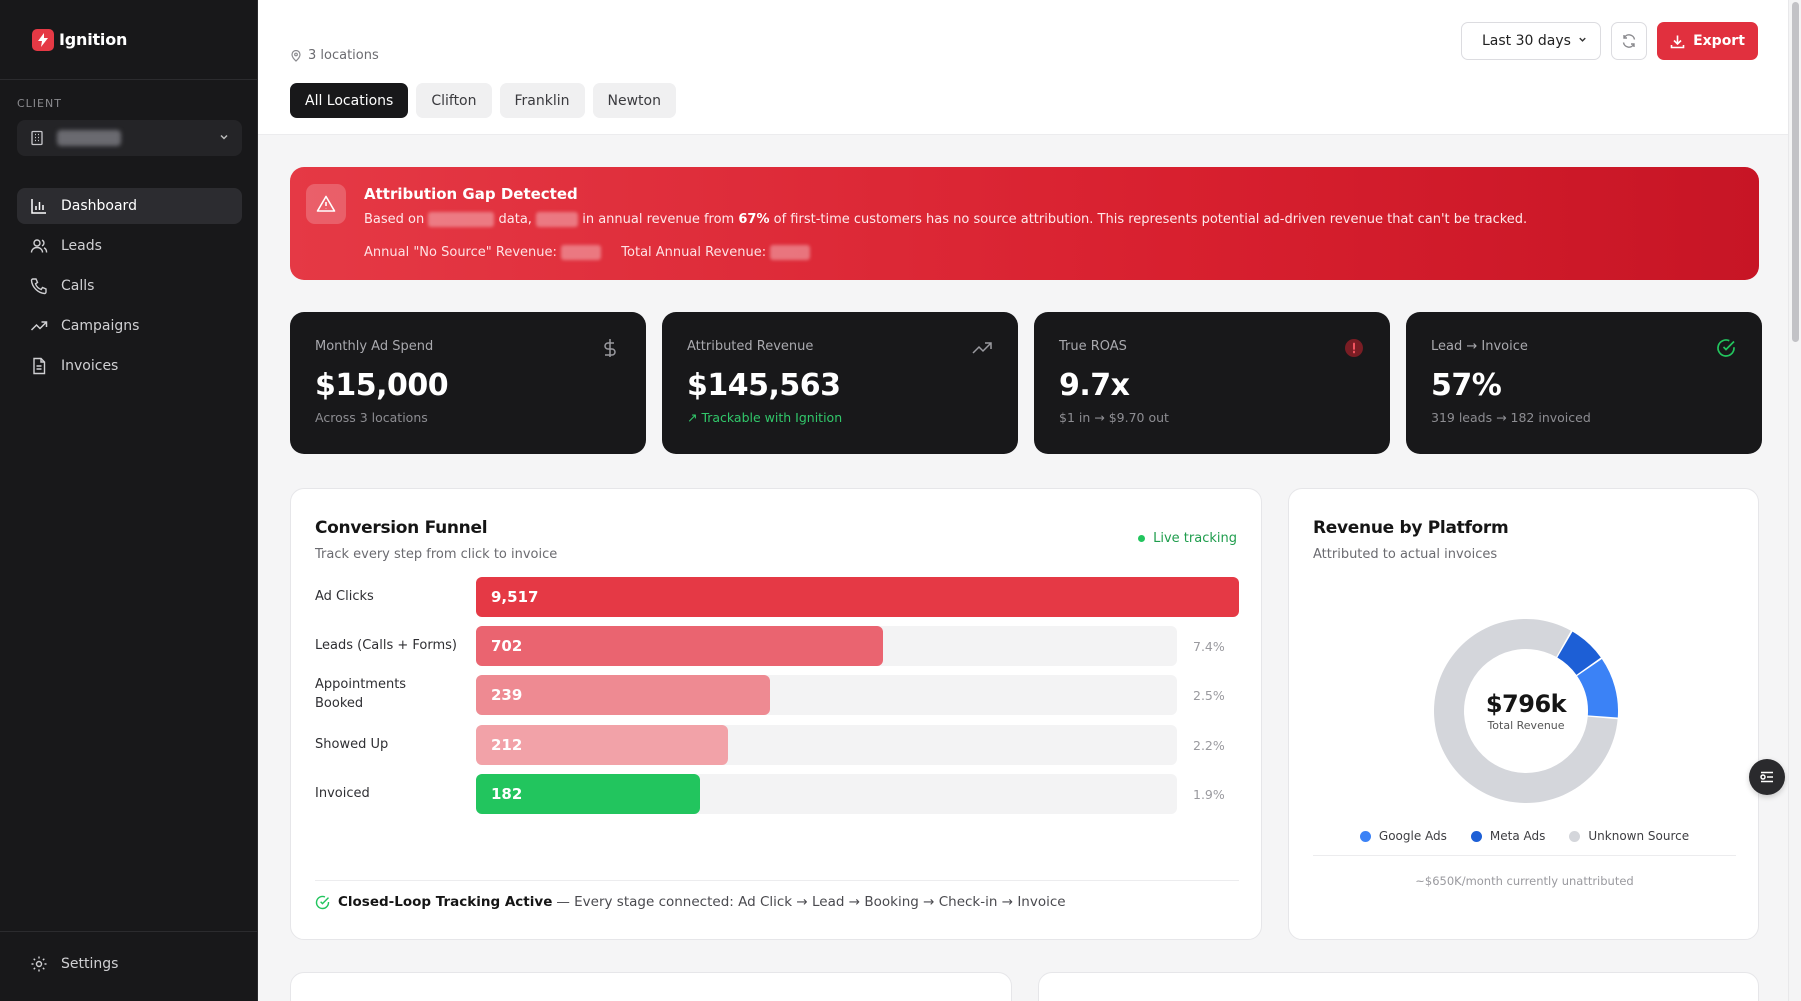 The height and width of the screenshot is (1001, 1801). Describe the element at coordinates (129, 366) in the screenshot. I see `sidebar-item-invoices: Invoices` at that location.